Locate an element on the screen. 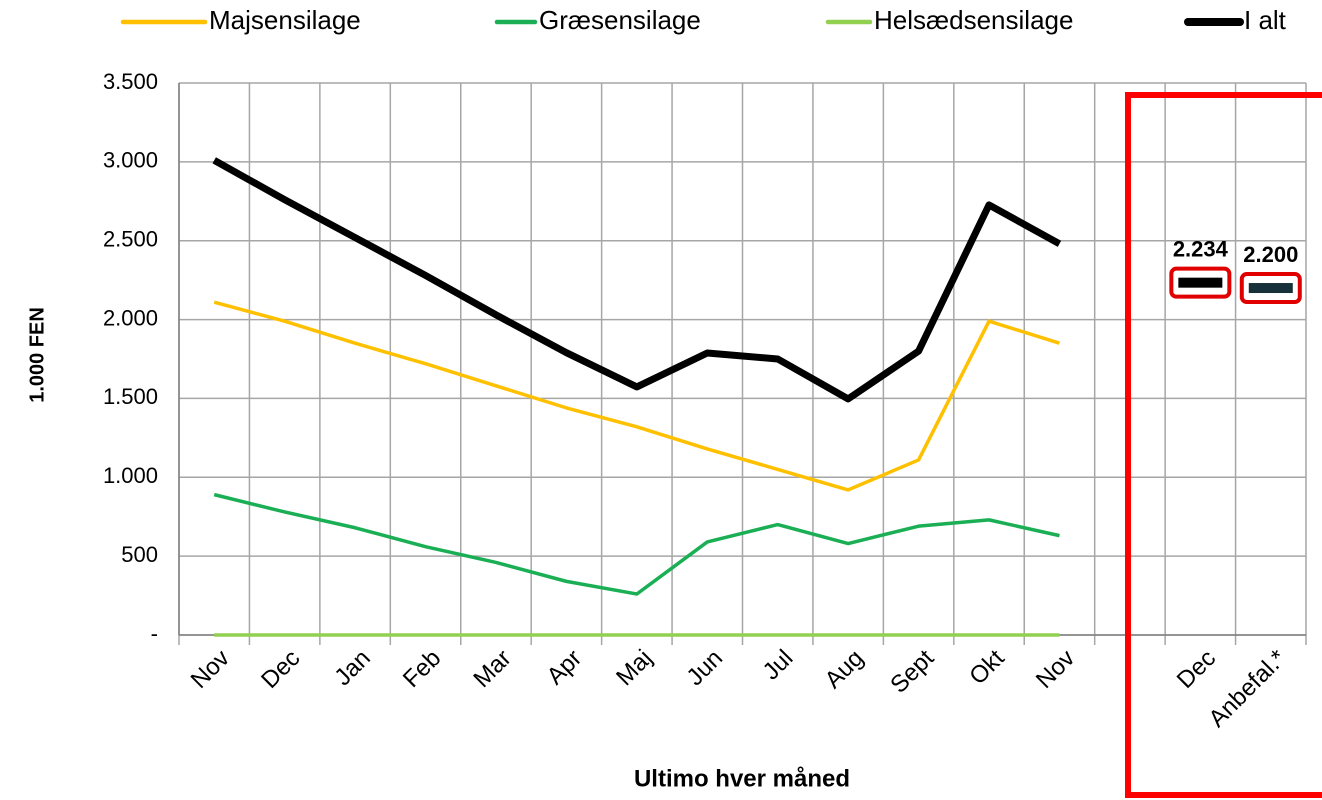  y-tick-label: - is located at coordinates (154, 633).